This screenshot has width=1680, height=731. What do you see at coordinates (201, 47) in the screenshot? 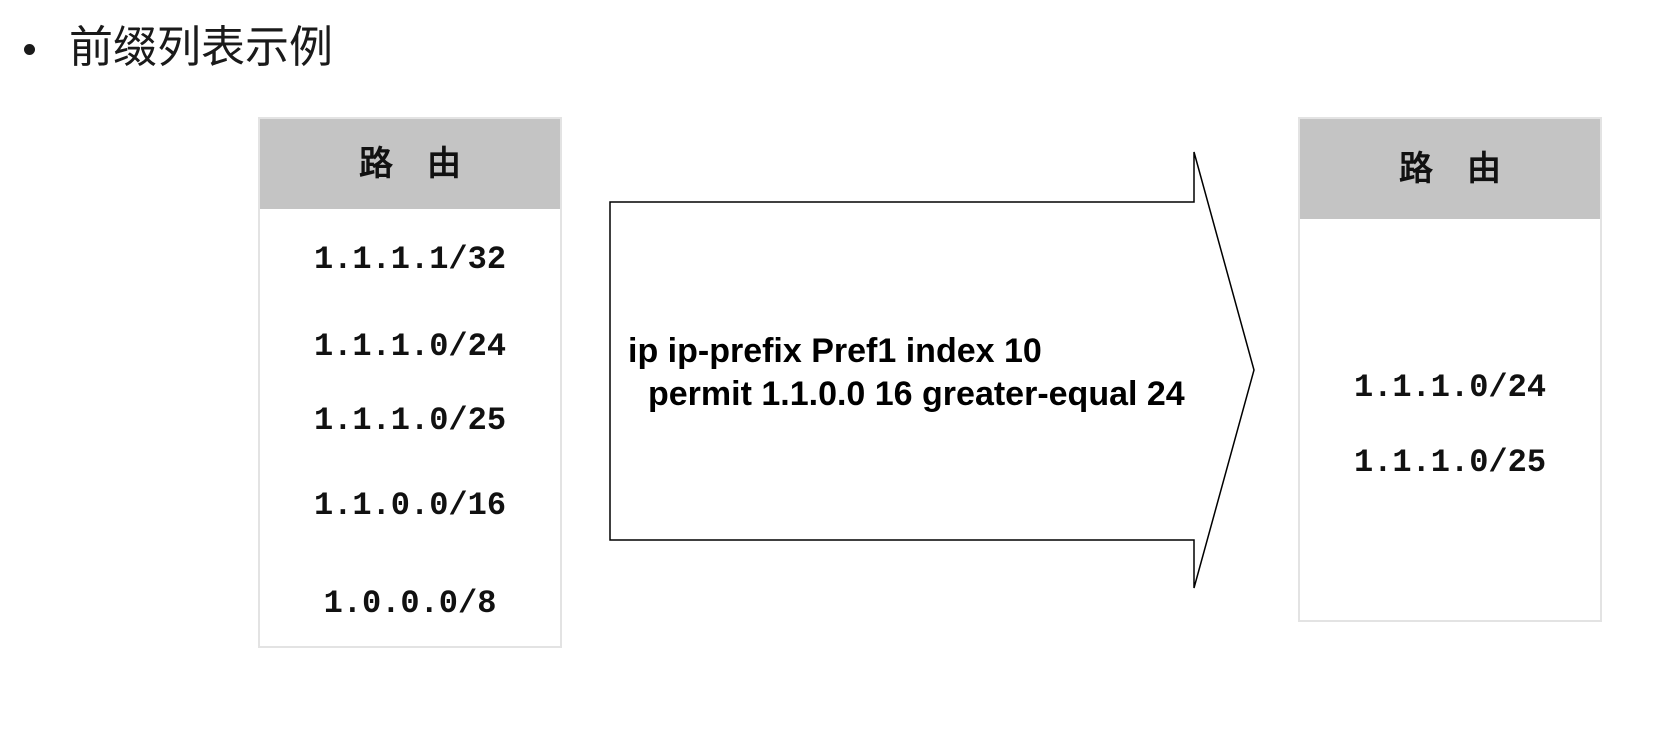
I see `title-text: 前缀列表示例` at bounding box center [201, 47].